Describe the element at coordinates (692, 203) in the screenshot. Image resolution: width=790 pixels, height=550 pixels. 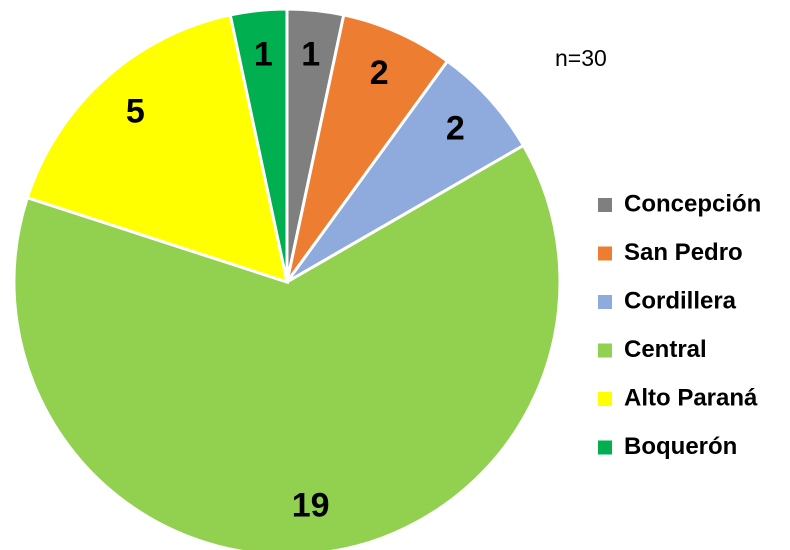
I see `legend-label: Concepción` at that location.